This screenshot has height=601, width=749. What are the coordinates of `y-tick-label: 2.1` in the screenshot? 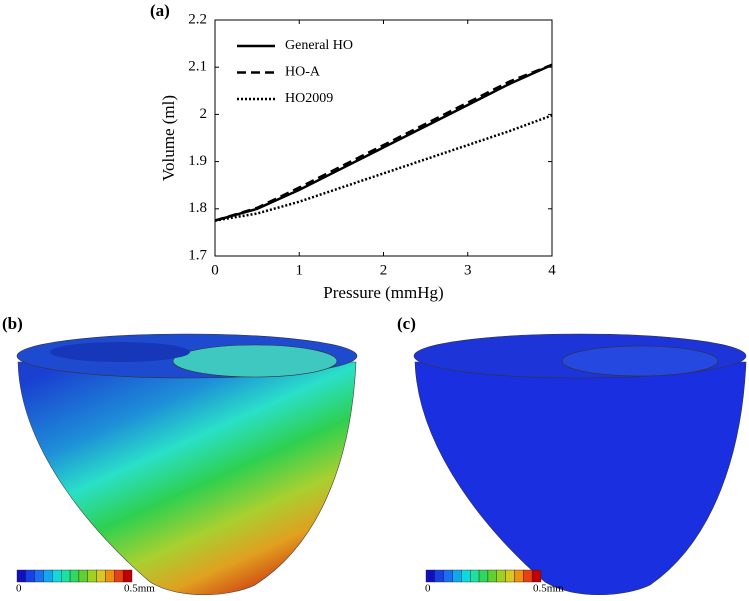 It's located at (197, 67).